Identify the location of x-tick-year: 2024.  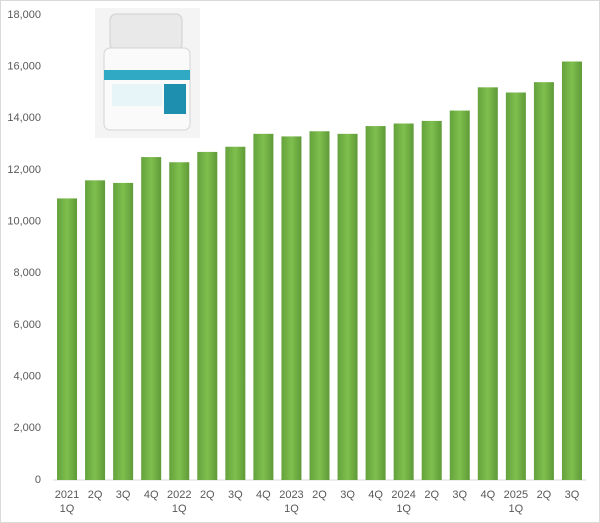
(403, 495).